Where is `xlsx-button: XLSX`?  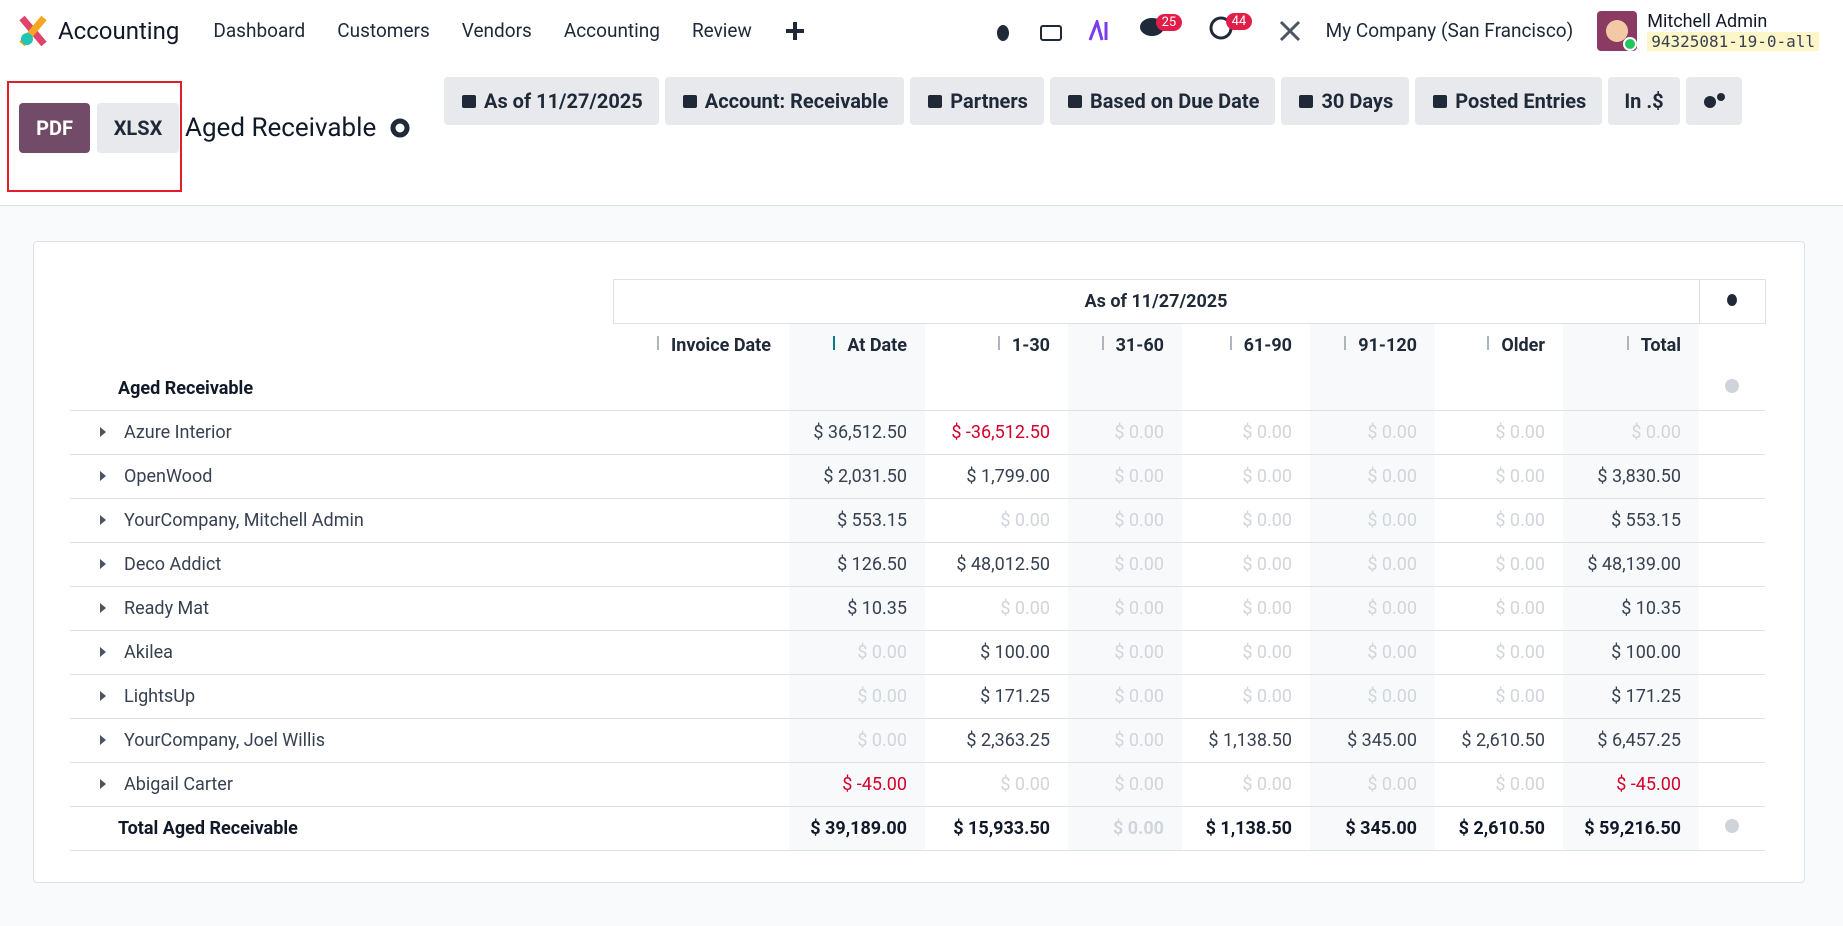 xlsx-button: XLSX is located at coordinates (138, 128).